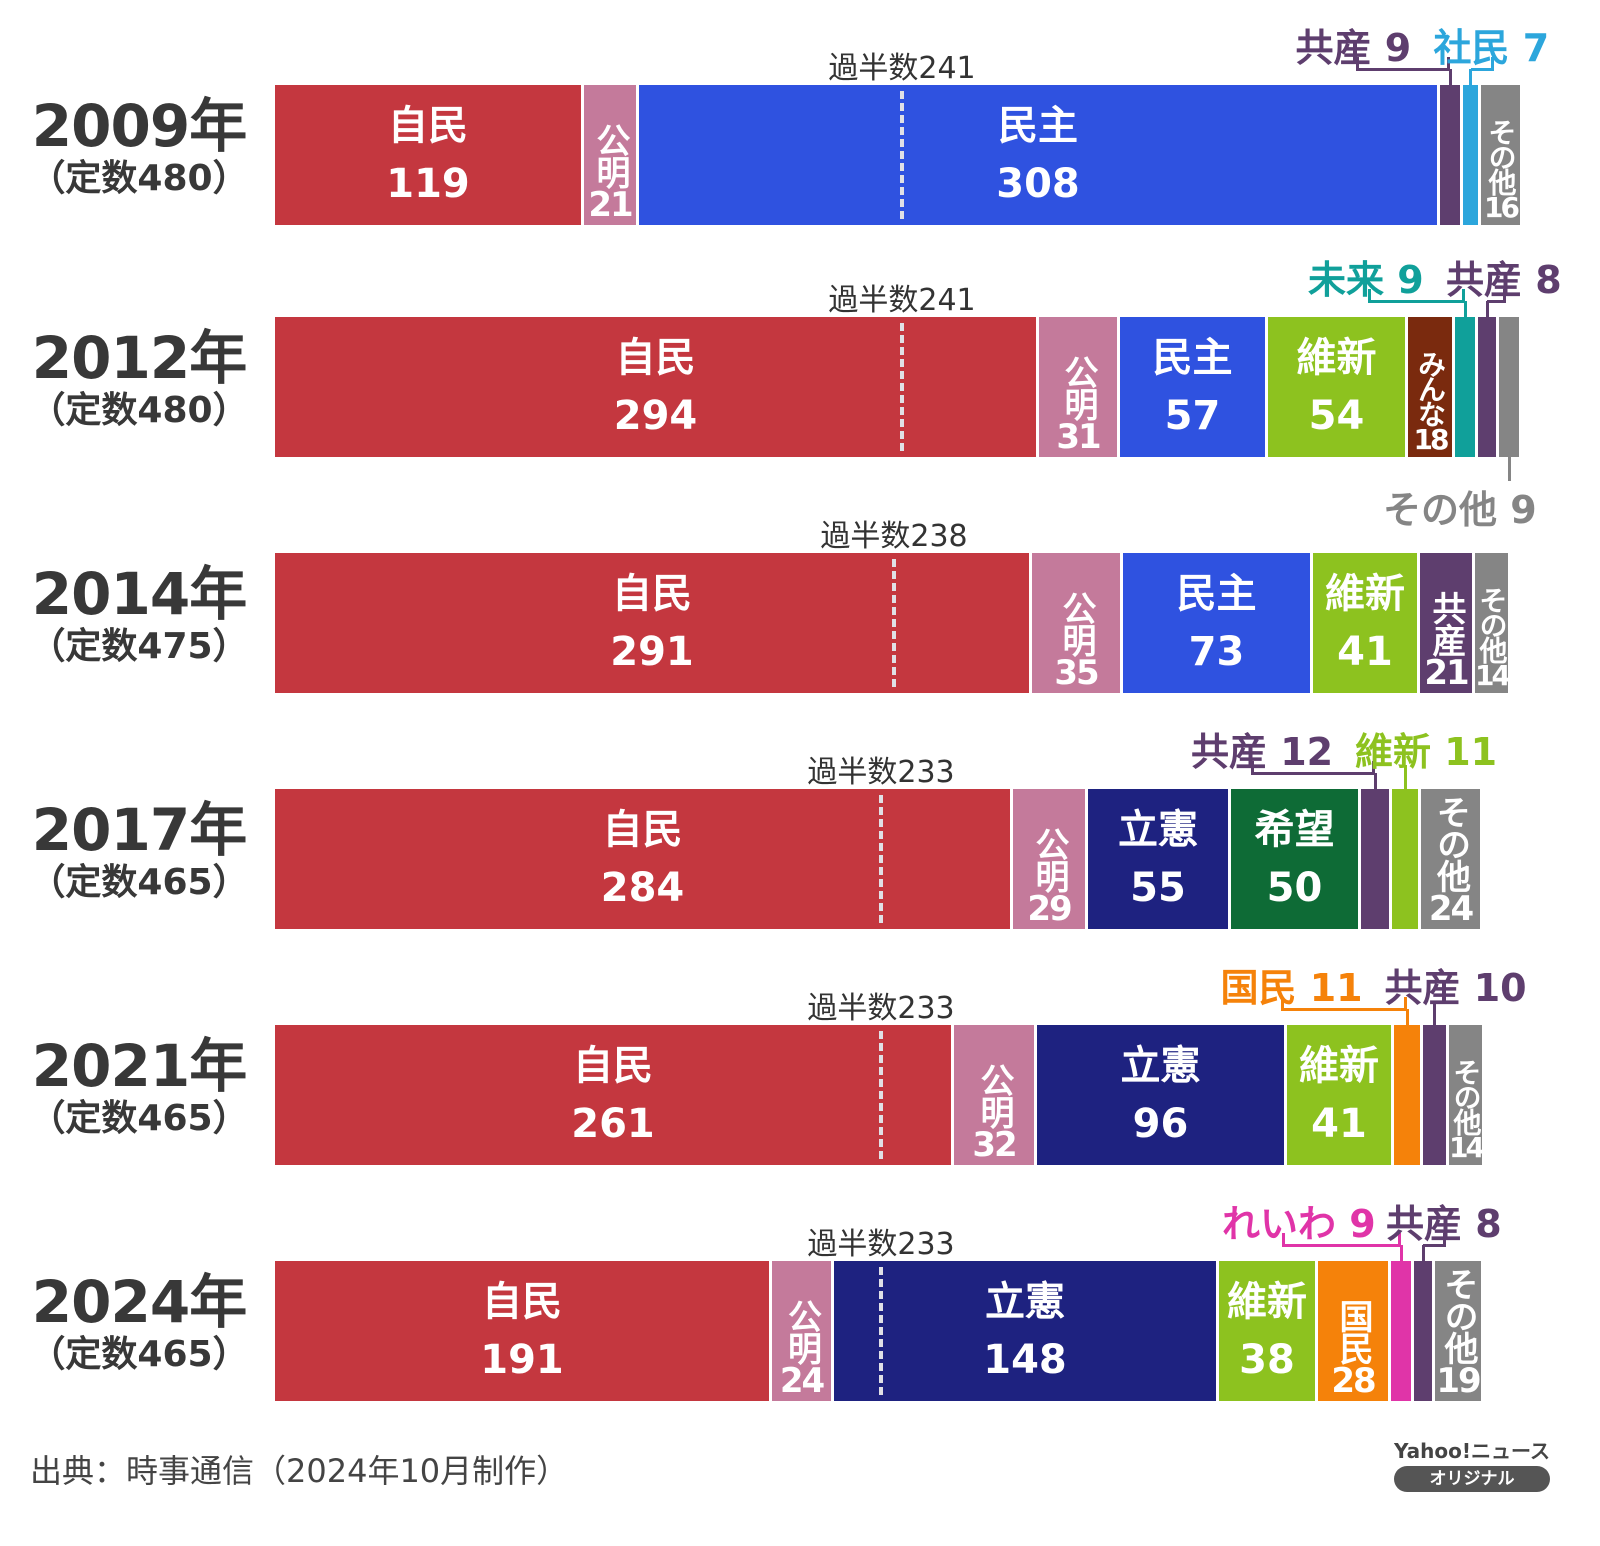 The width and height of the screenshot is (1600, 1546). Describe the element at coordinates (1430, 387) in the screenshot. I see `segment-party-label: みんな` at that location.